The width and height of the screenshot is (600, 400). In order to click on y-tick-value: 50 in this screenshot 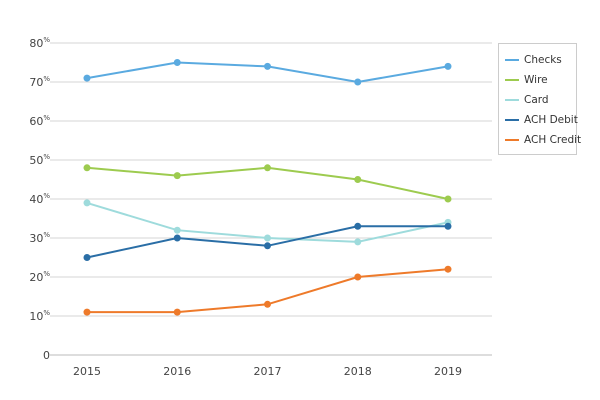, I will do `click(36, 160)`.